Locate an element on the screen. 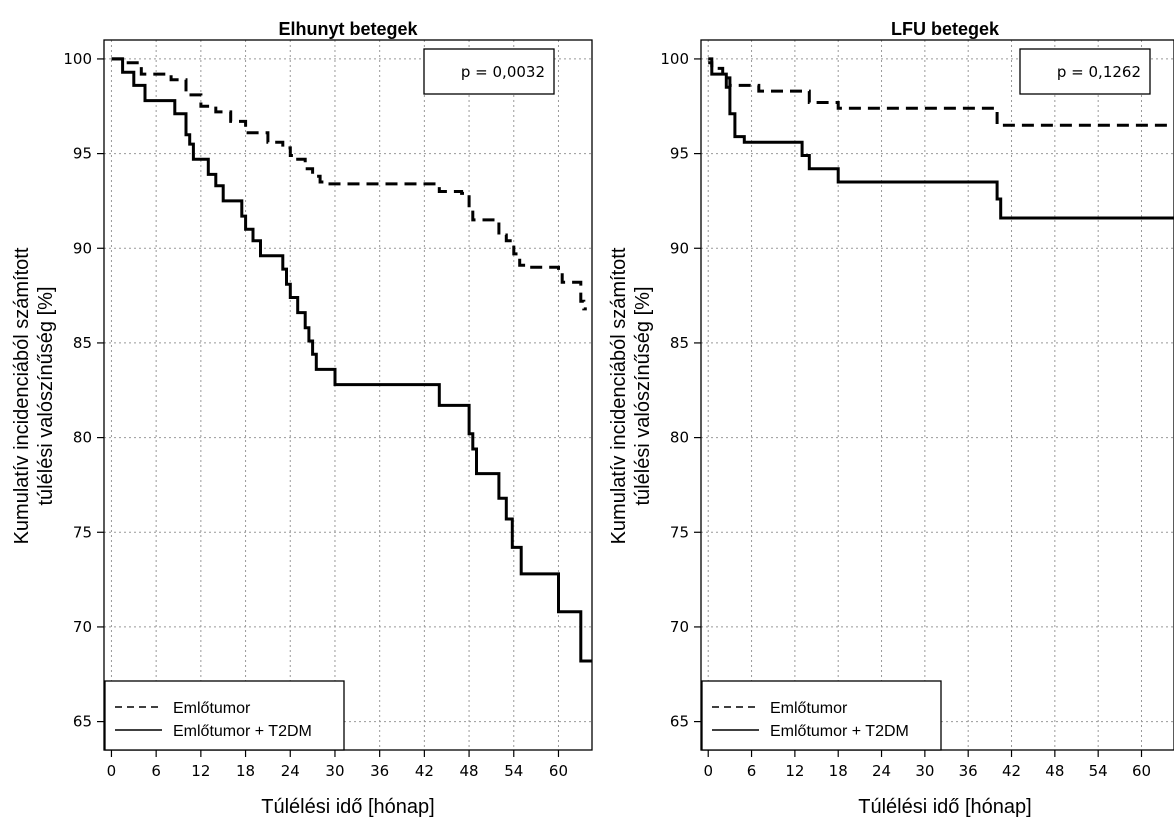 Image resolution: width=1174 pixels, height=817 pixels. p-value-text: p = 0,1262 is located at coordinates (1099, 72).